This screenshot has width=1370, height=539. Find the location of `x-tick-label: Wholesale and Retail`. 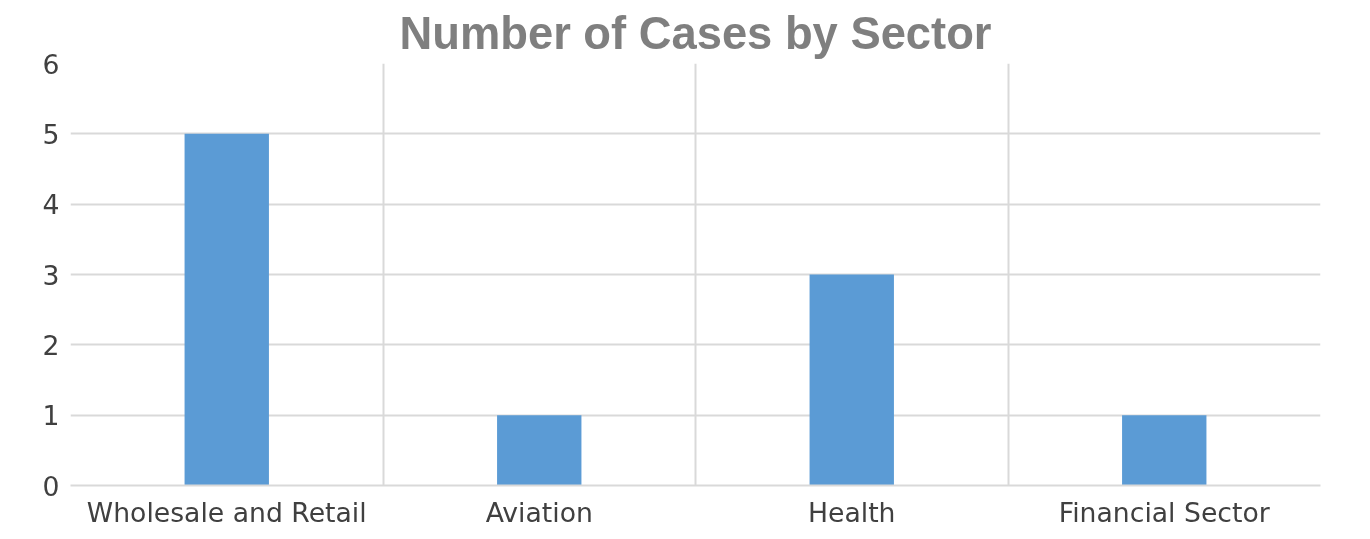

x-tick-label: Wholesale and Retail is located at coordinates (226, 512).